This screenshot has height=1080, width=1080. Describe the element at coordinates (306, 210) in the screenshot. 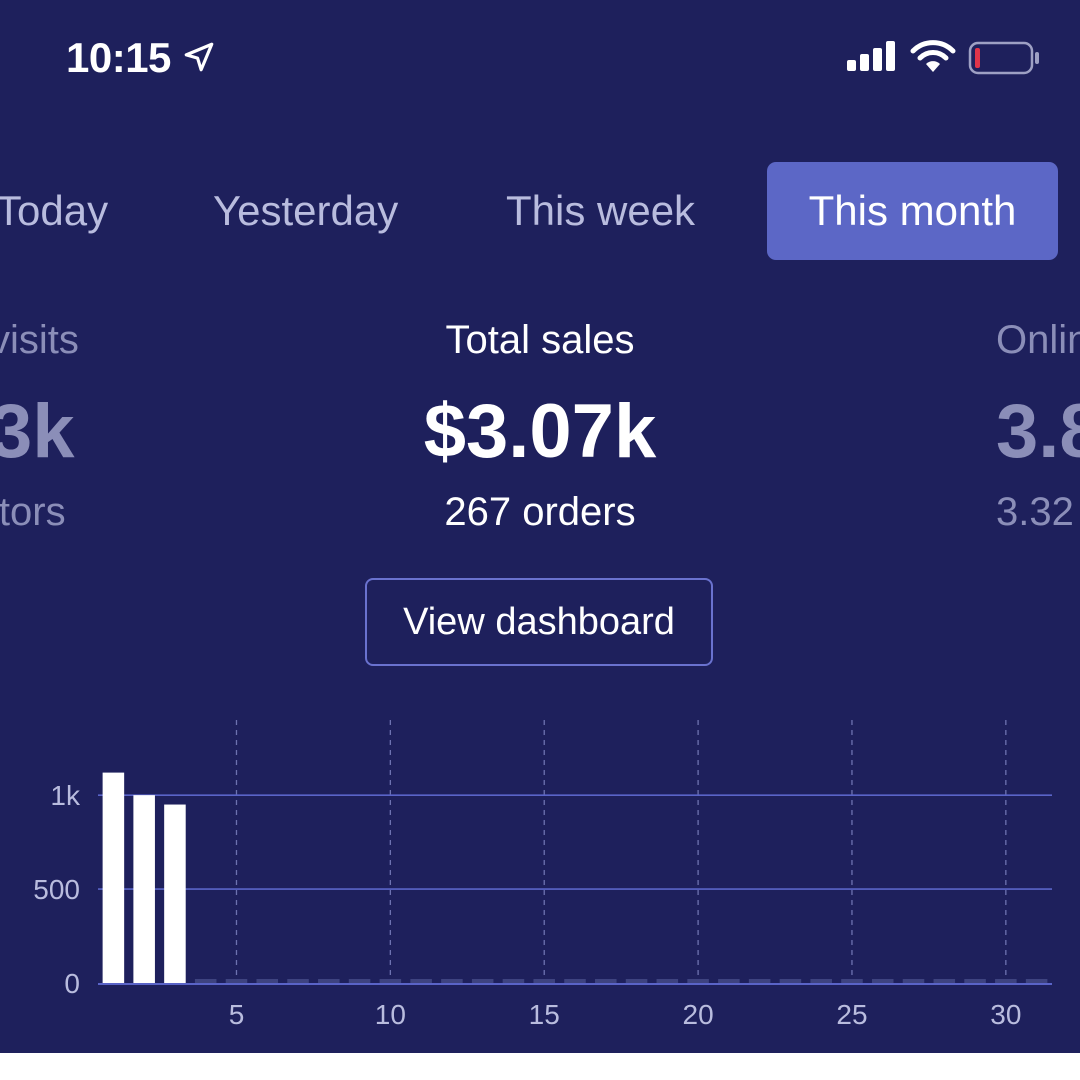

I see `tab-yesterday: Yesterday` at that location.